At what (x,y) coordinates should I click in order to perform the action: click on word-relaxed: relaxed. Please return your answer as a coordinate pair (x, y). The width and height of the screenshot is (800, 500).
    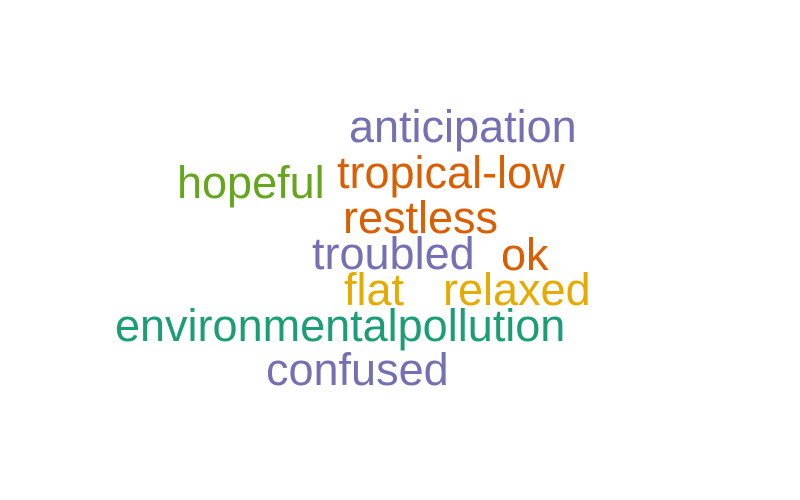
    Looking at the image, I should click on (517, 289).